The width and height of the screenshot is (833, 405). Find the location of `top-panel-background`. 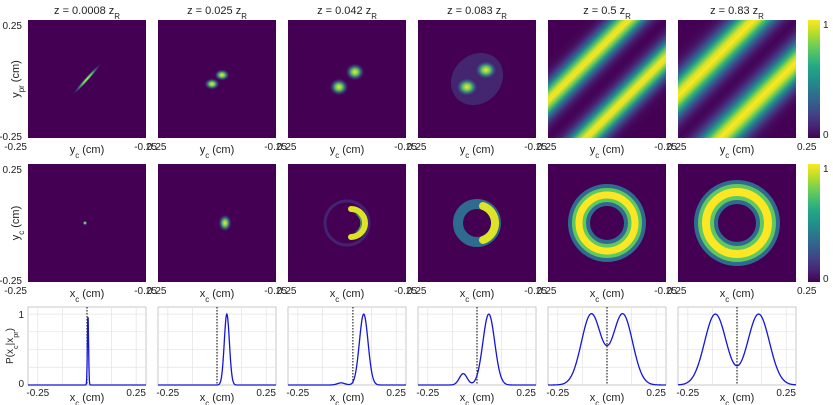

top-panel-background is located at coordinates (347, 79).